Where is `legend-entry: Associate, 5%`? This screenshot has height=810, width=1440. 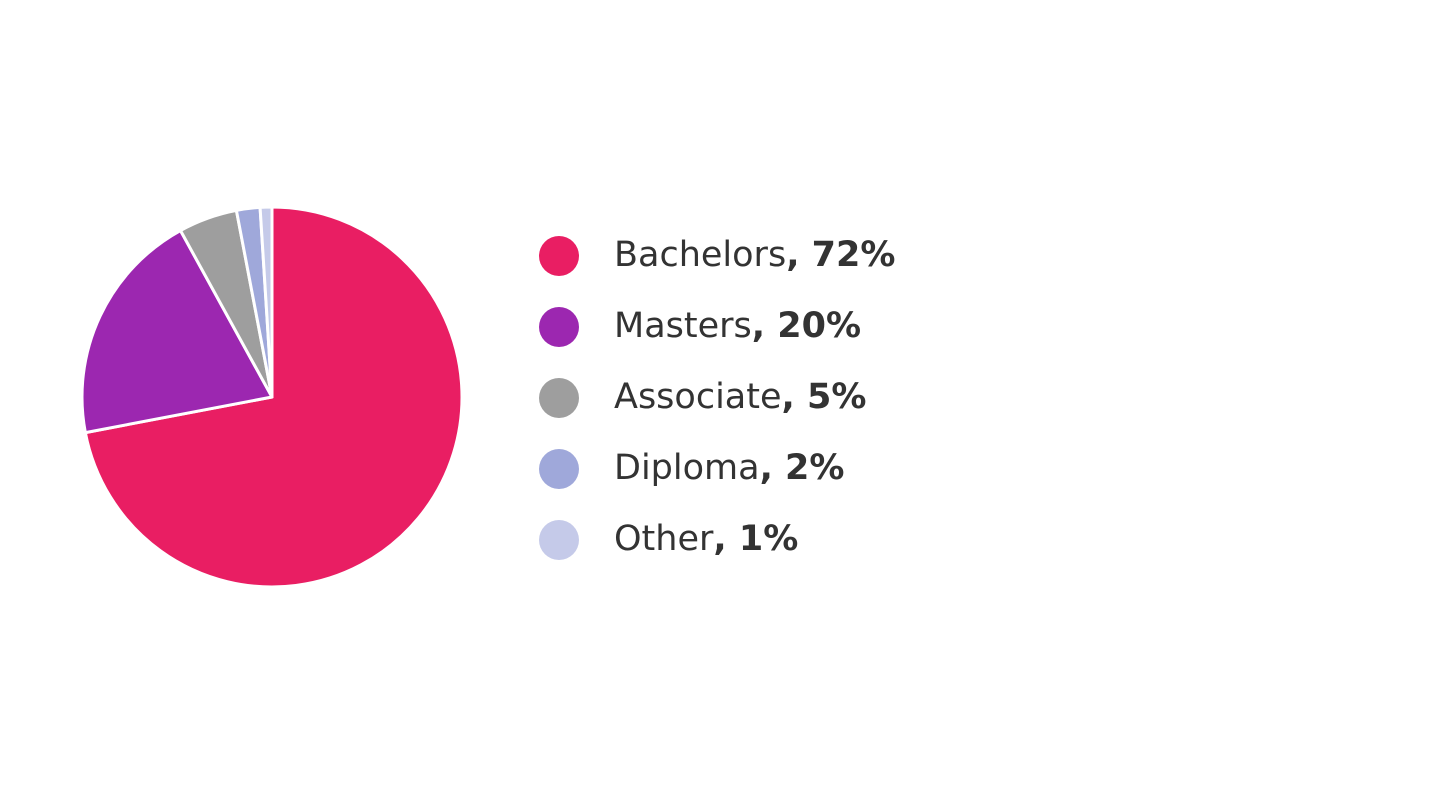 legend-entry: Associate, 5% is located at coordinates (740, 397).